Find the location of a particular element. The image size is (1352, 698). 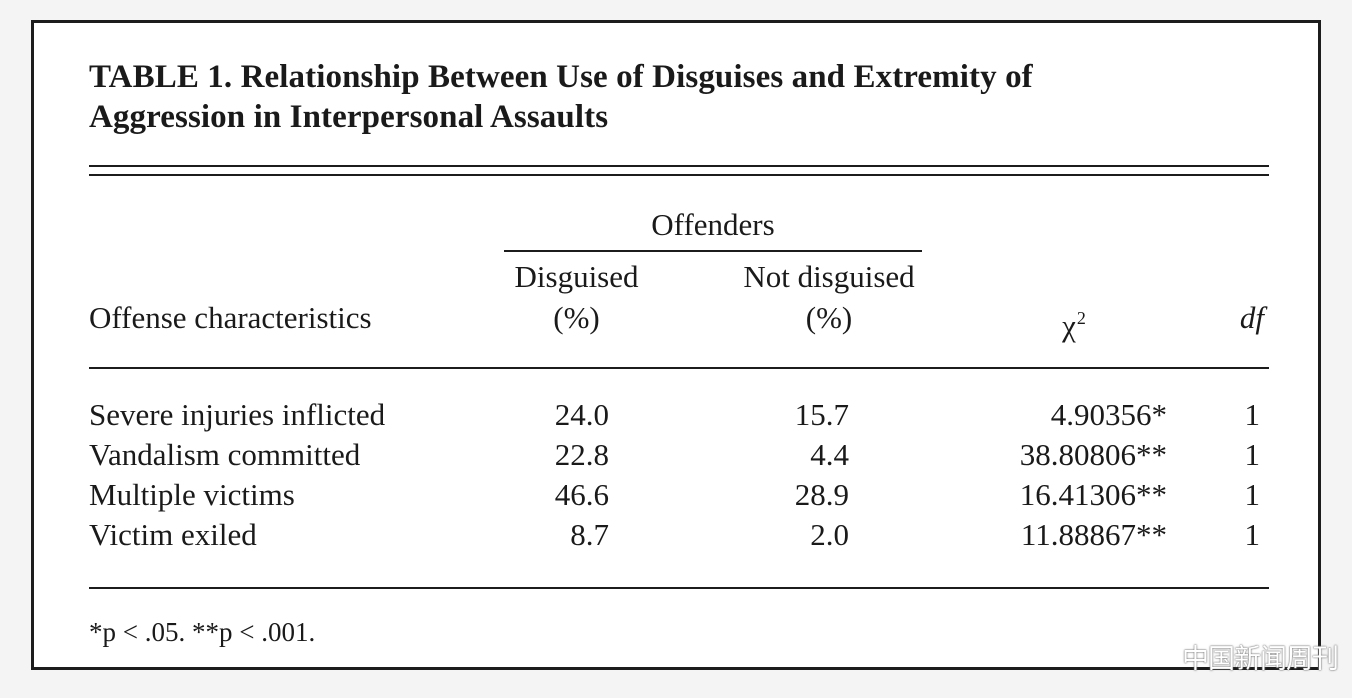

row-chi-square: 38.80806** is located at coordinates (1093, 454).